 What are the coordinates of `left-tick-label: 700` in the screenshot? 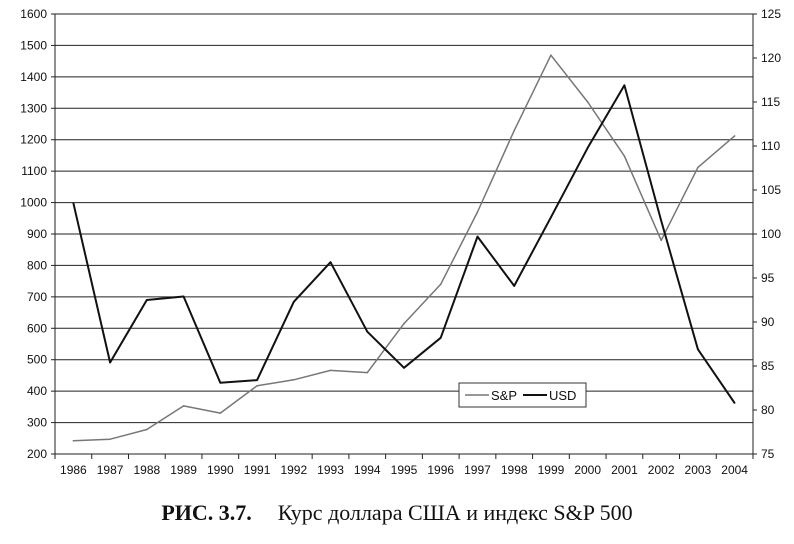 It's located at (37, 297).